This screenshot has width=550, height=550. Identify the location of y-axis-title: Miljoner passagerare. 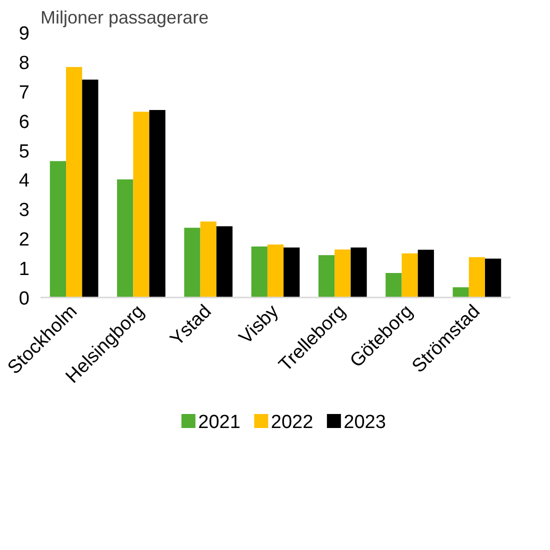
(124, 18).